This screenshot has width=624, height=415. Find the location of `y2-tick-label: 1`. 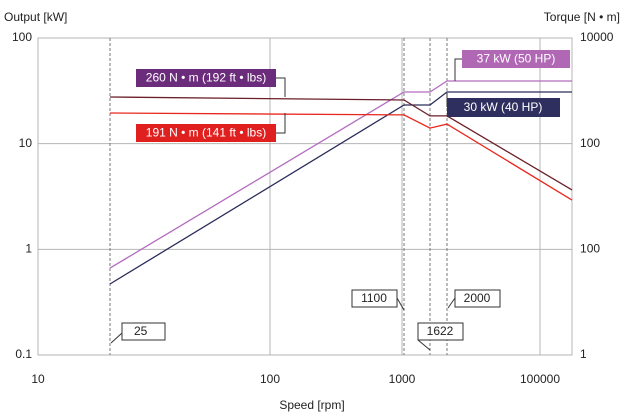

y2-tick-label: 1 is located at coordinates (583, 354).